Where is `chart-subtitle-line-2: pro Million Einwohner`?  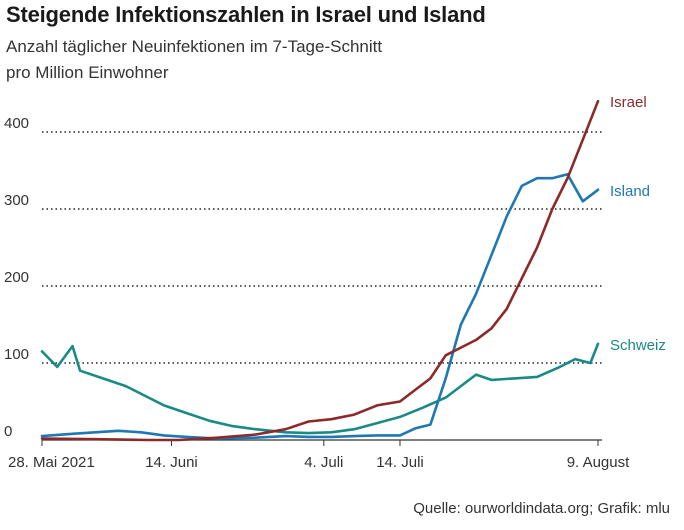
chart-subtitle-line-2: pro Million Einwohner is located at coordinates (87, 72).